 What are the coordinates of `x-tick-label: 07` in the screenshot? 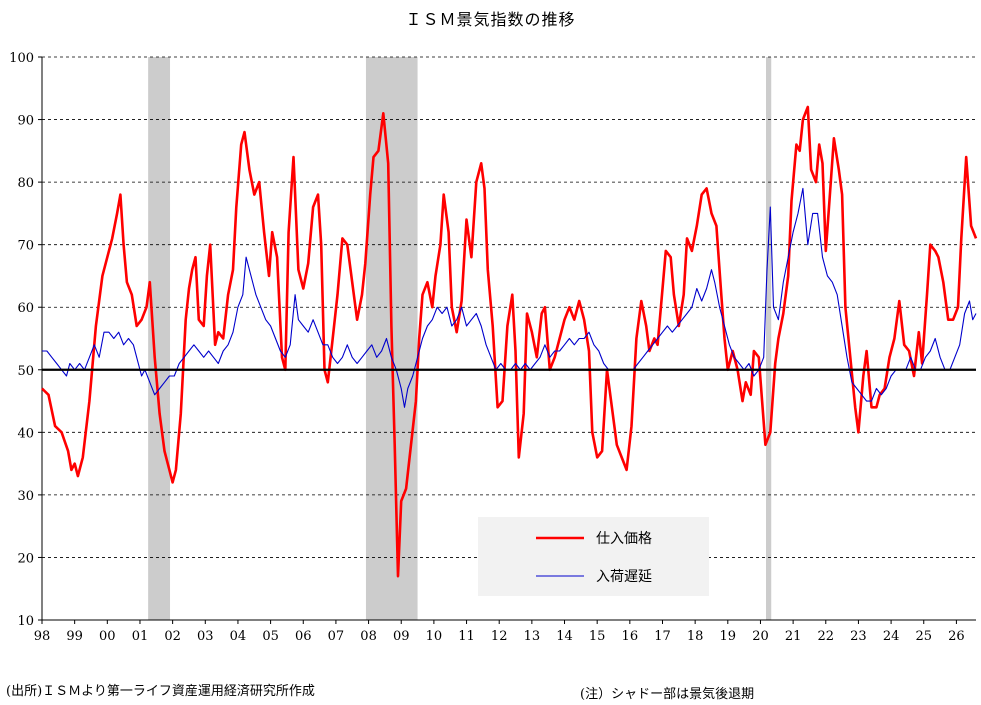 It's located at (336, 636).